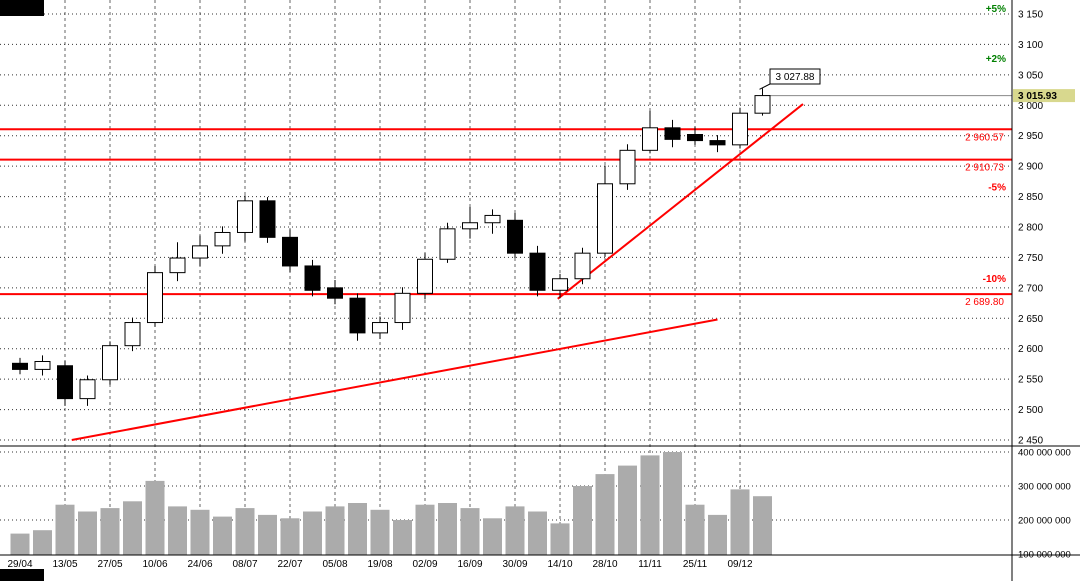  Describe the element at coordinates (109, 564) in the screenshot. I see `date-label: 27/05` at that location.